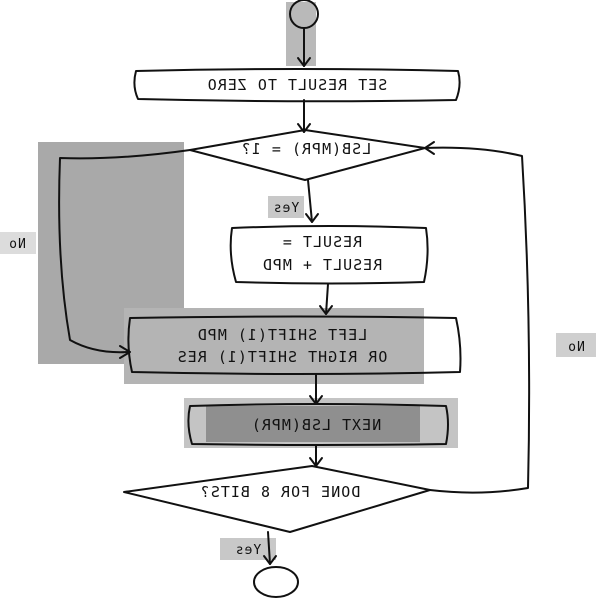 The width and height of the screenshot is (600, 600). I want to click on edge-yes-2: Yes, so click(248, 550).